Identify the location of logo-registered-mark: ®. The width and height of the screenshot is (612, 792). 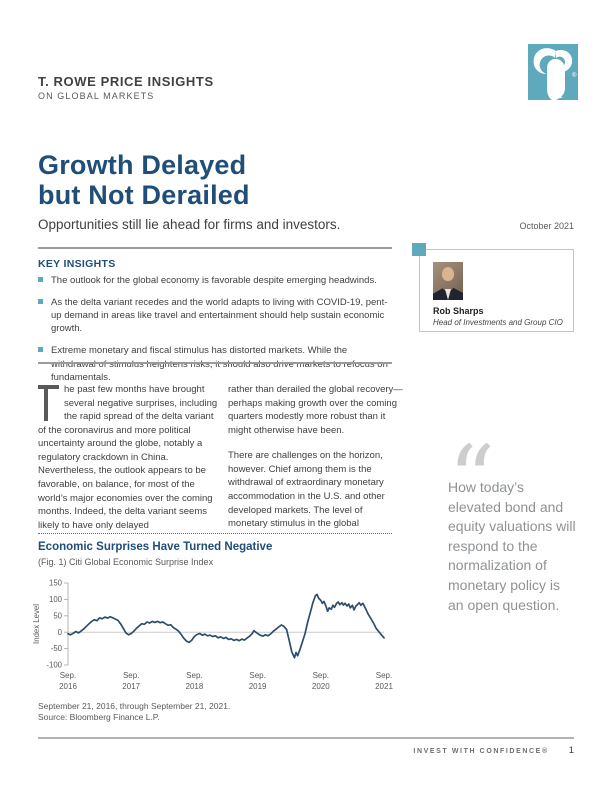
(574, 75).